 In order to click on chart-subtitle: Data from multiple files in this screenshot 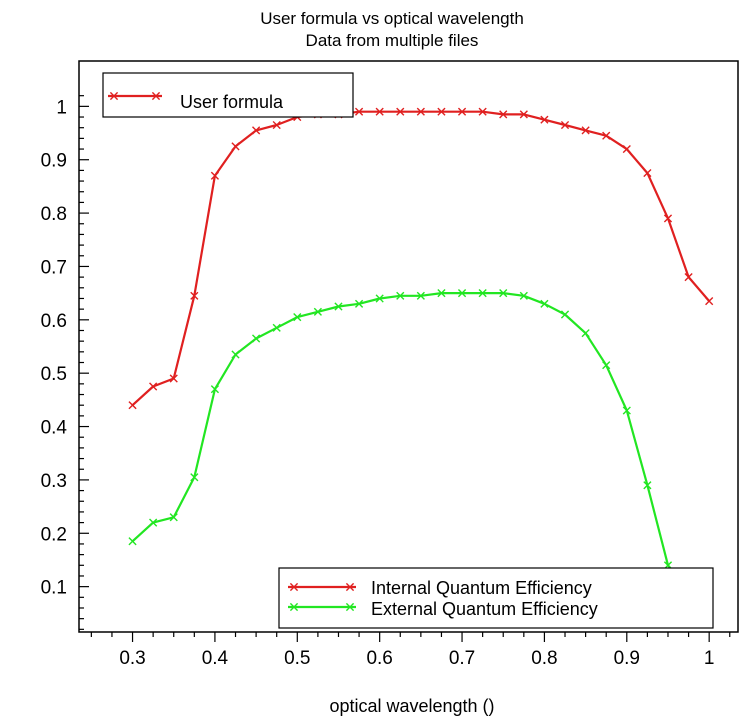, I will do `click(392, 40)`.